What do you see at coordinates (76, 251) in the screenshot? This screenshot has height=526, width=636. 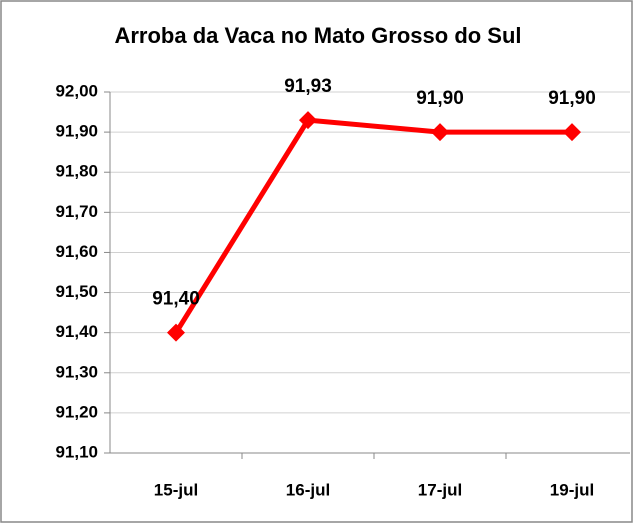 I see `y-tick-label: 91,60` at bounding box center [76, 251].